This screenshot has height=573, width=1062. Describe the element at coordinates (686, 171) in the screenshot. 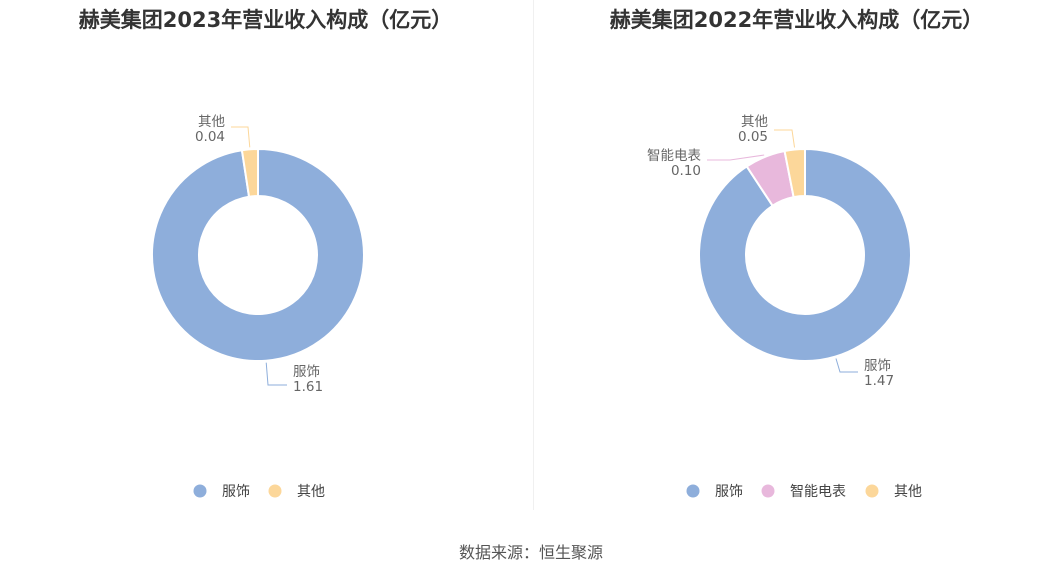

I see `slice-value-label-1-1: 0.10` at that location.